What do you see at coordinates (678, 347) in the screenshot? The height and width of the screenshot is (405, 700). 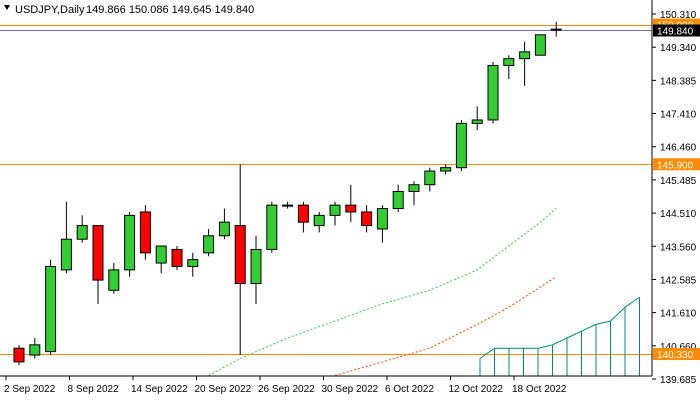 I see `price-tick-label: 140.660` at bounding box center [678, 347].